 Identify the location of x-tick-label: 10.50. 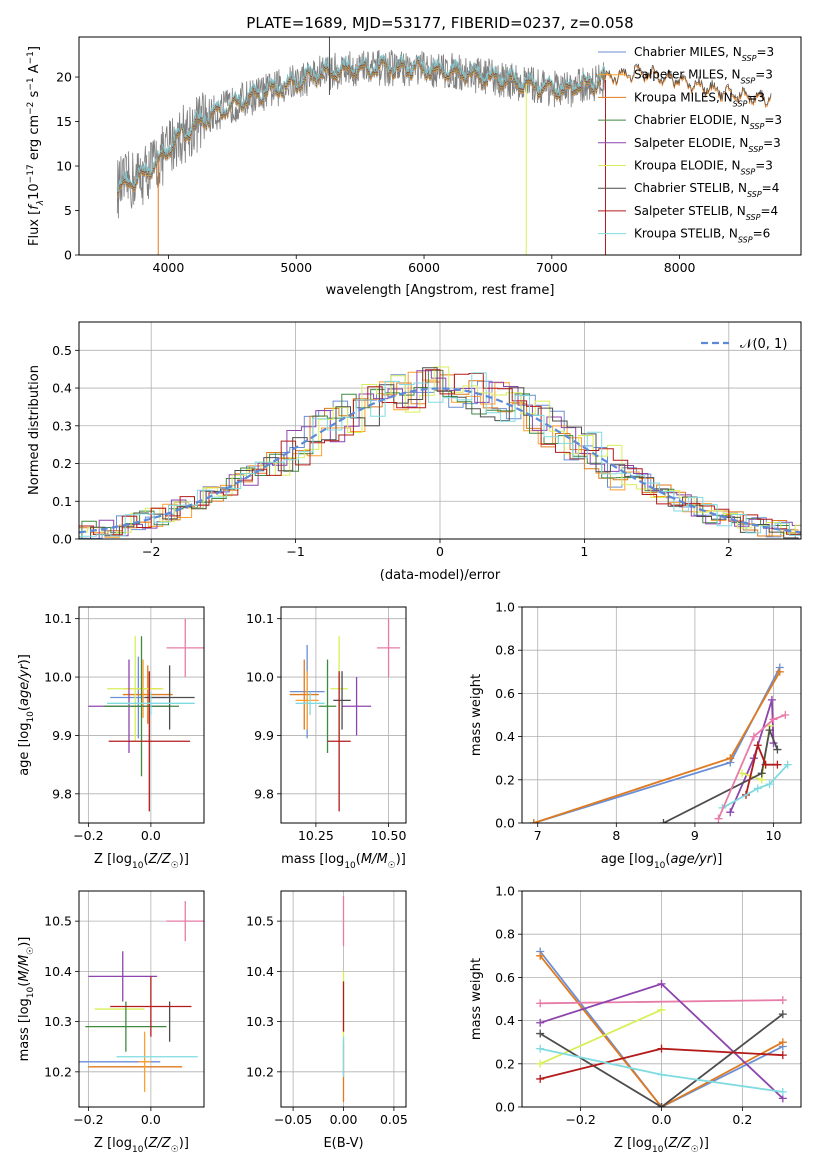
(389, 835).